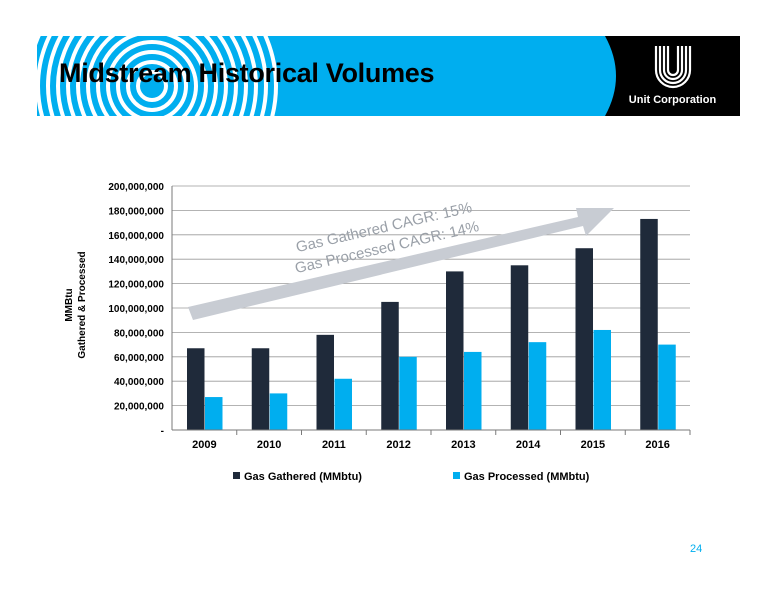 The image size is (776, 600). What do you see at coordinates (473, 390) in the screenshot?
I see `bar-gas-processed-2013` at bounding box center [473, 390].